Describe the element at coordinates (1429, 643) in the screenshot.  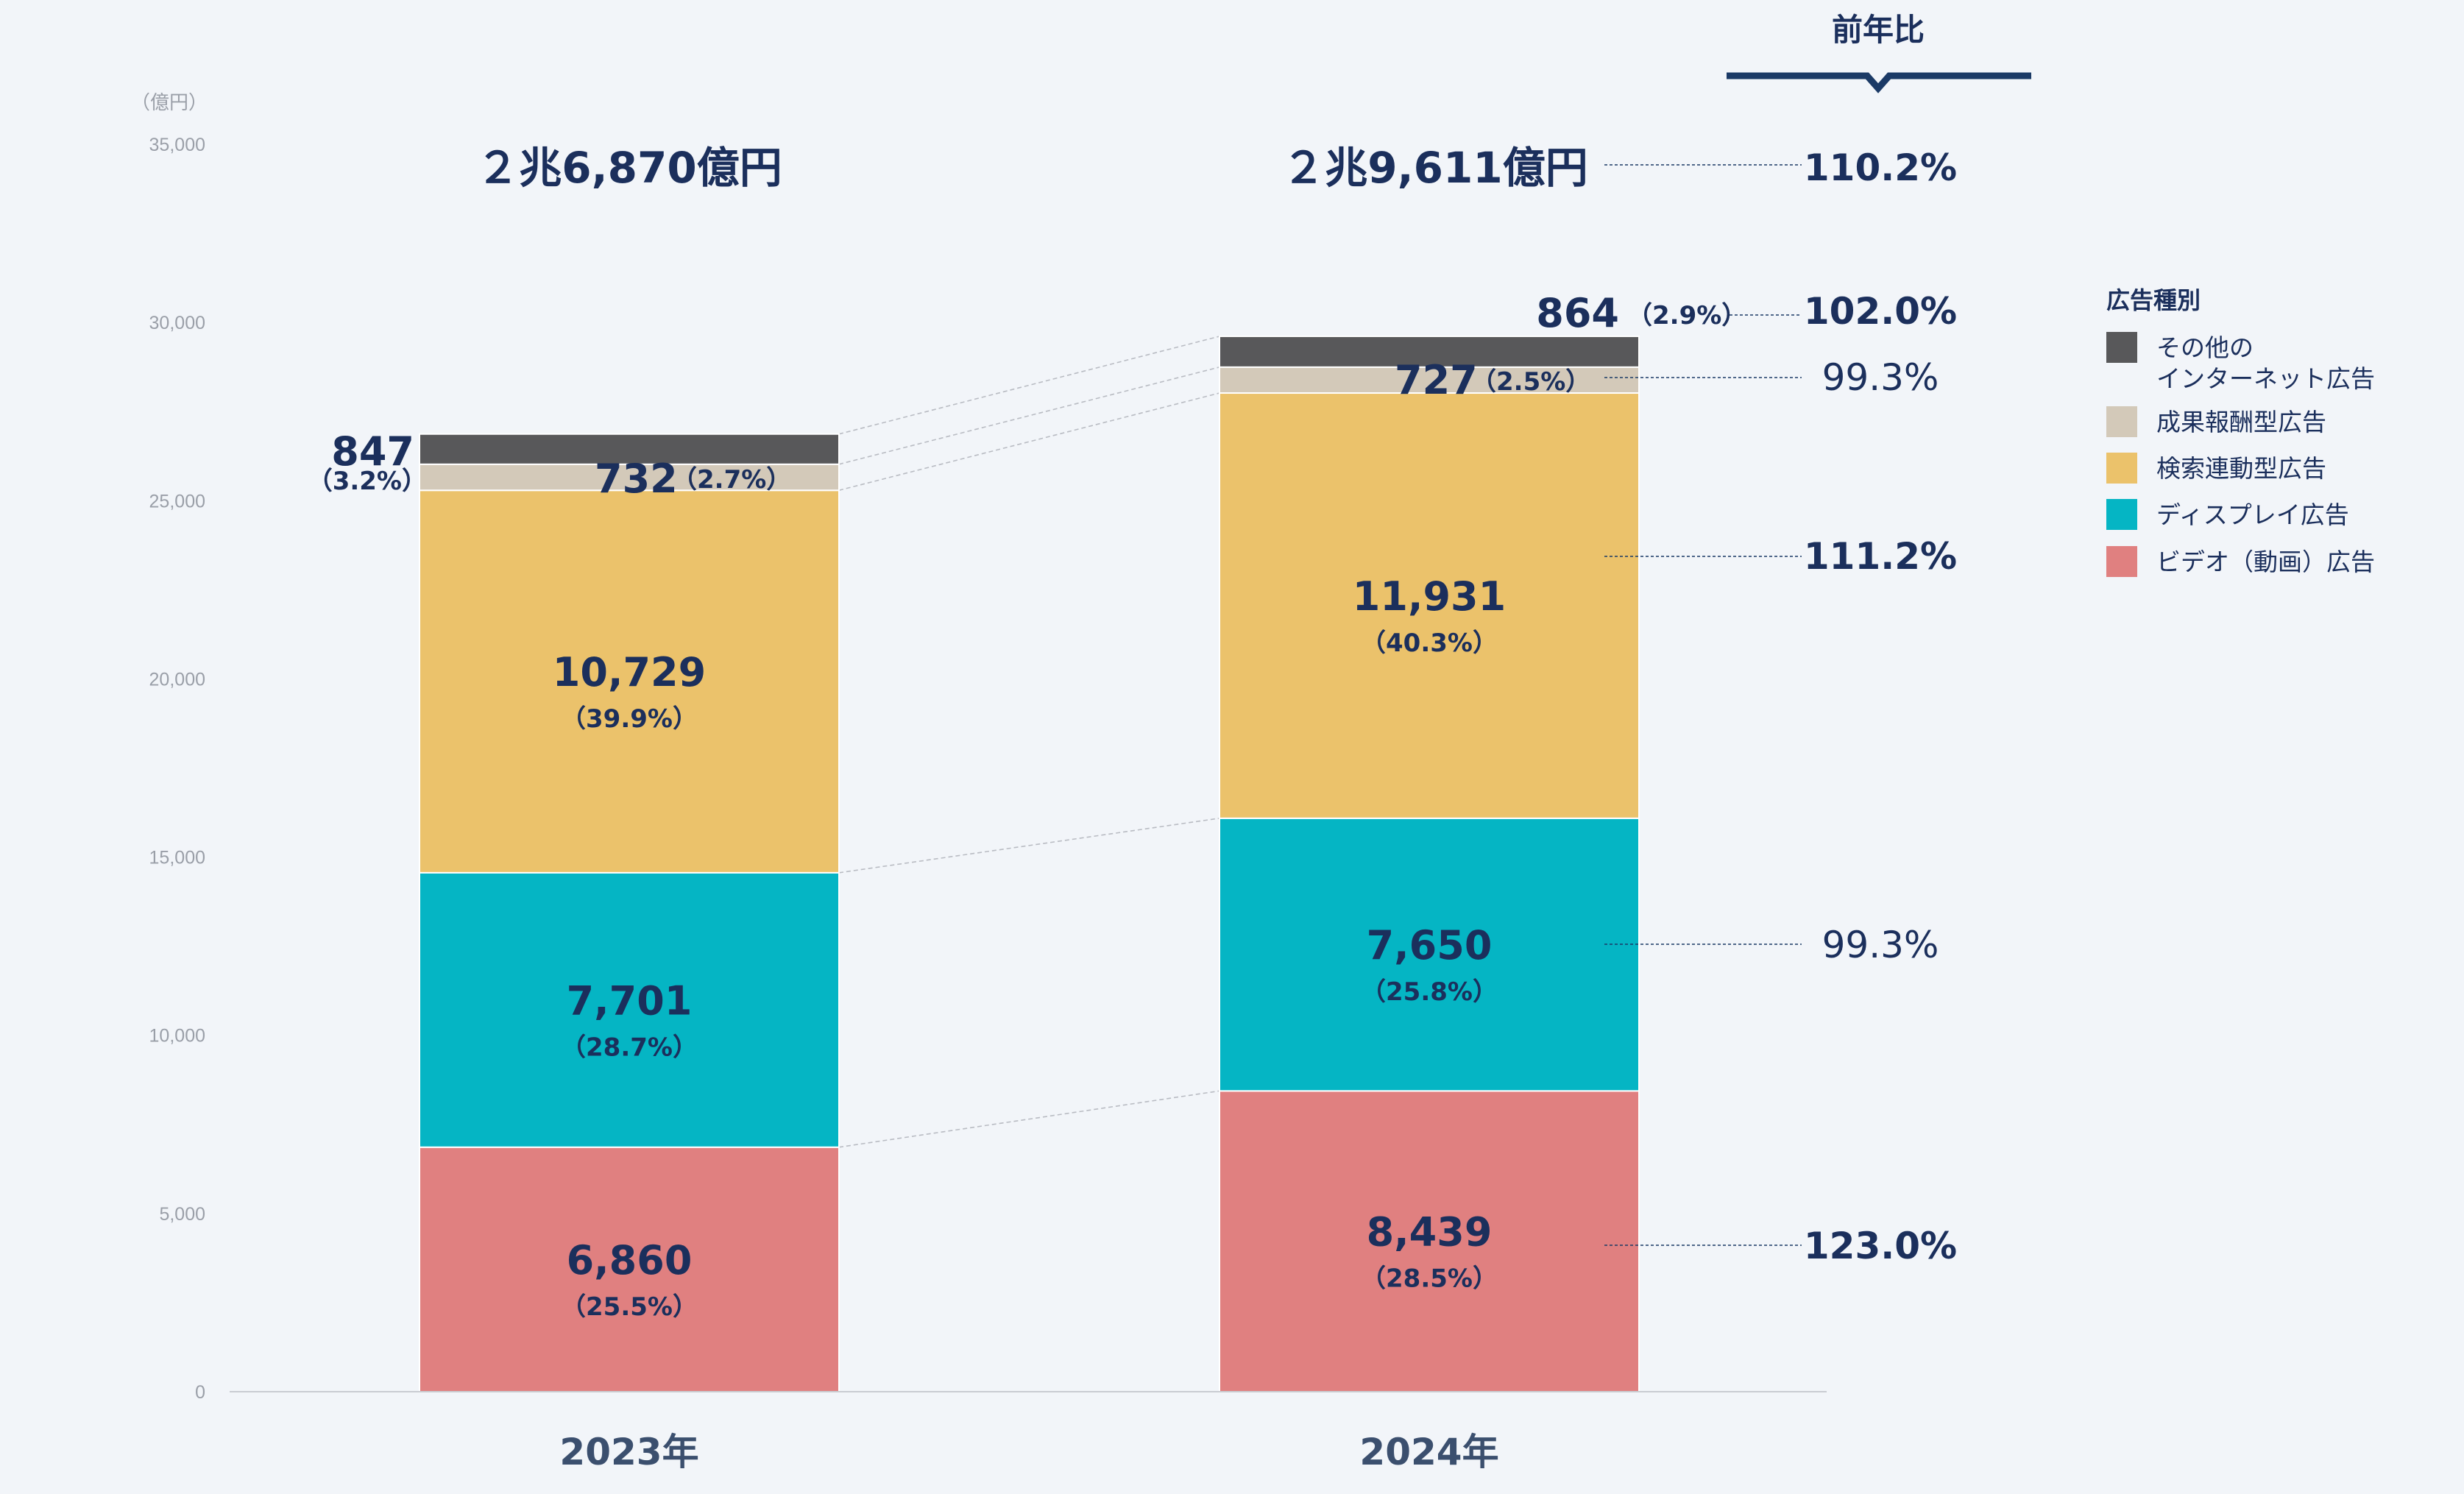
I see `share-label: （40.3%）` at that location.